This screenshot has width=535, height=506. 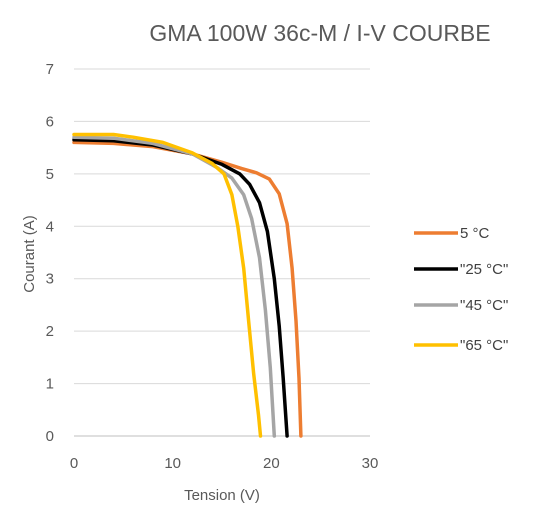 What do you see at coordinates (172, 463) in the screenshot?
I see `x-tick-label: 10` at bounding box center [172, 463].